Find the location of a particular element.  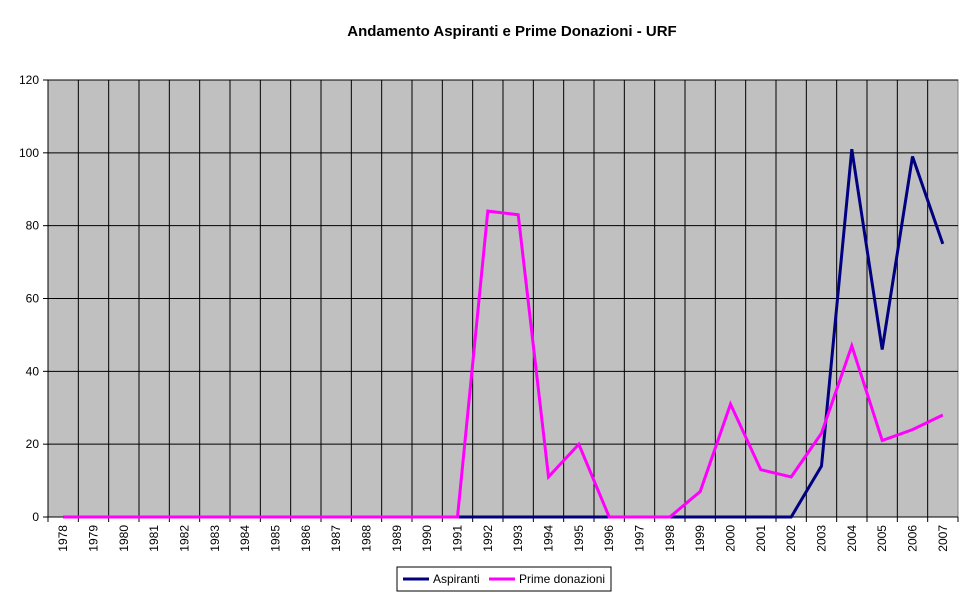

x-tick-label: 1985 is located at coordinates (276, 538).